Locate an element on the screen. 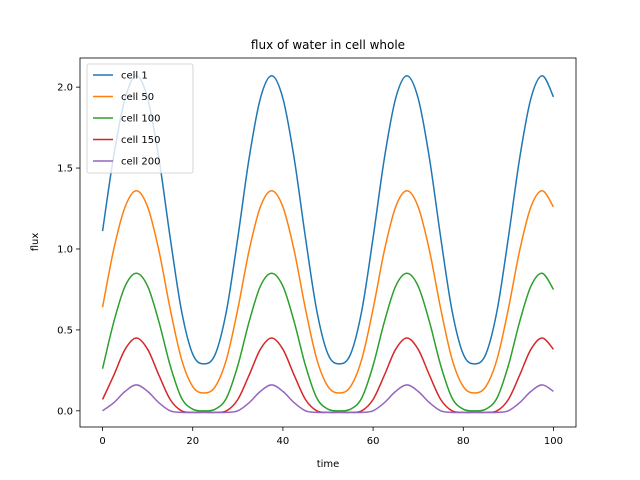 The height and width of the screenshot is (480, 640). x-tick-label: 20 is located at coordinates (192, 441).